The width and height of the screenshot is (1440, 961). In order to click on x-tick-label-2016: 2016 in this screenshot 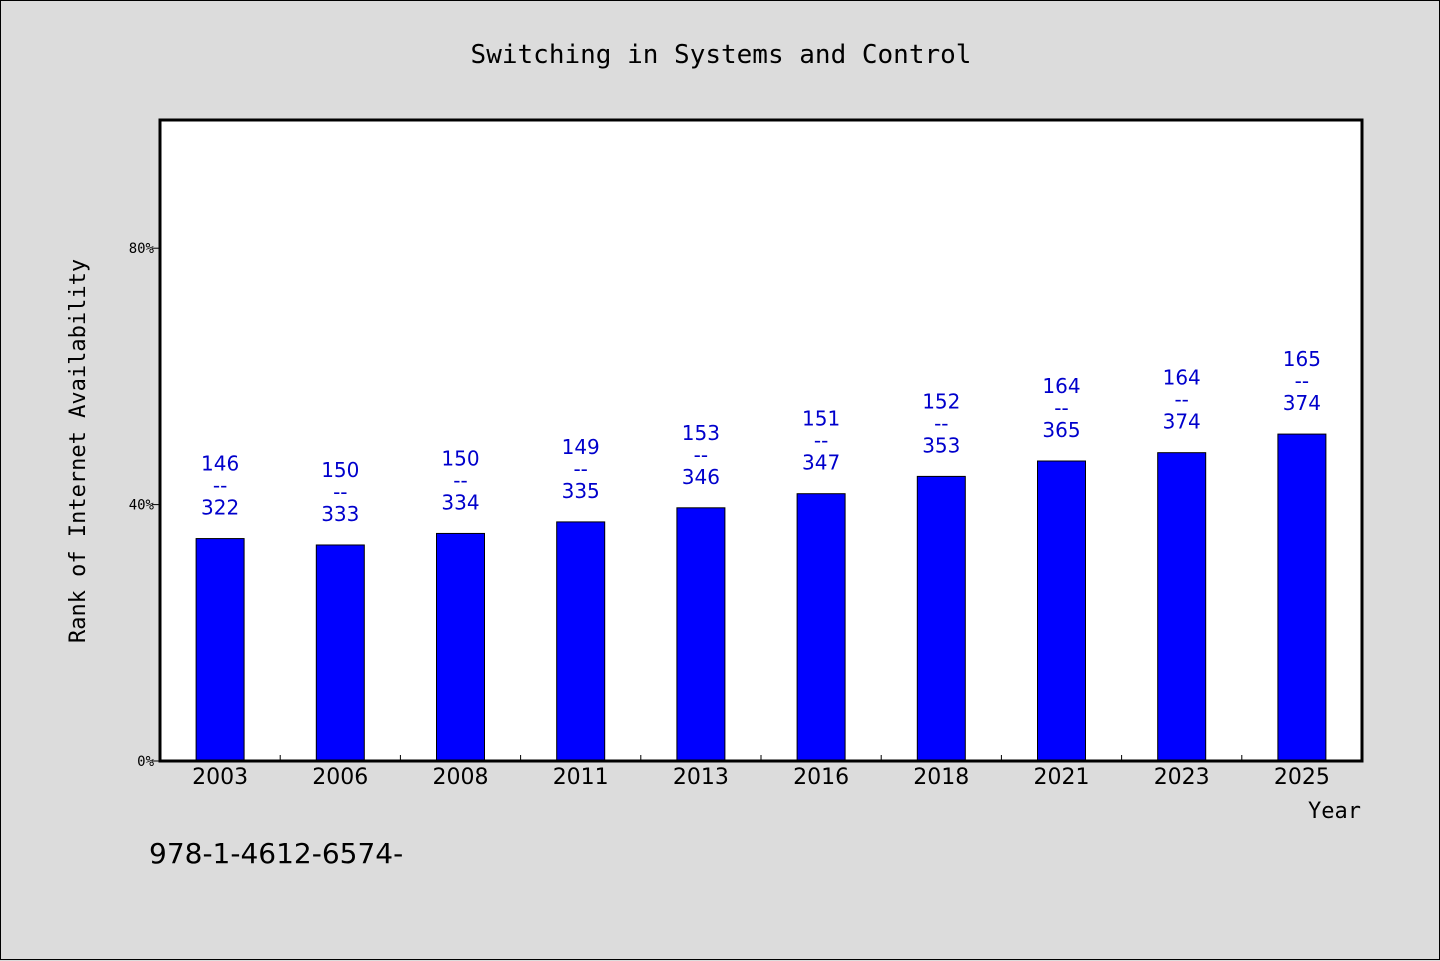, I will do `click(821, 777)`.